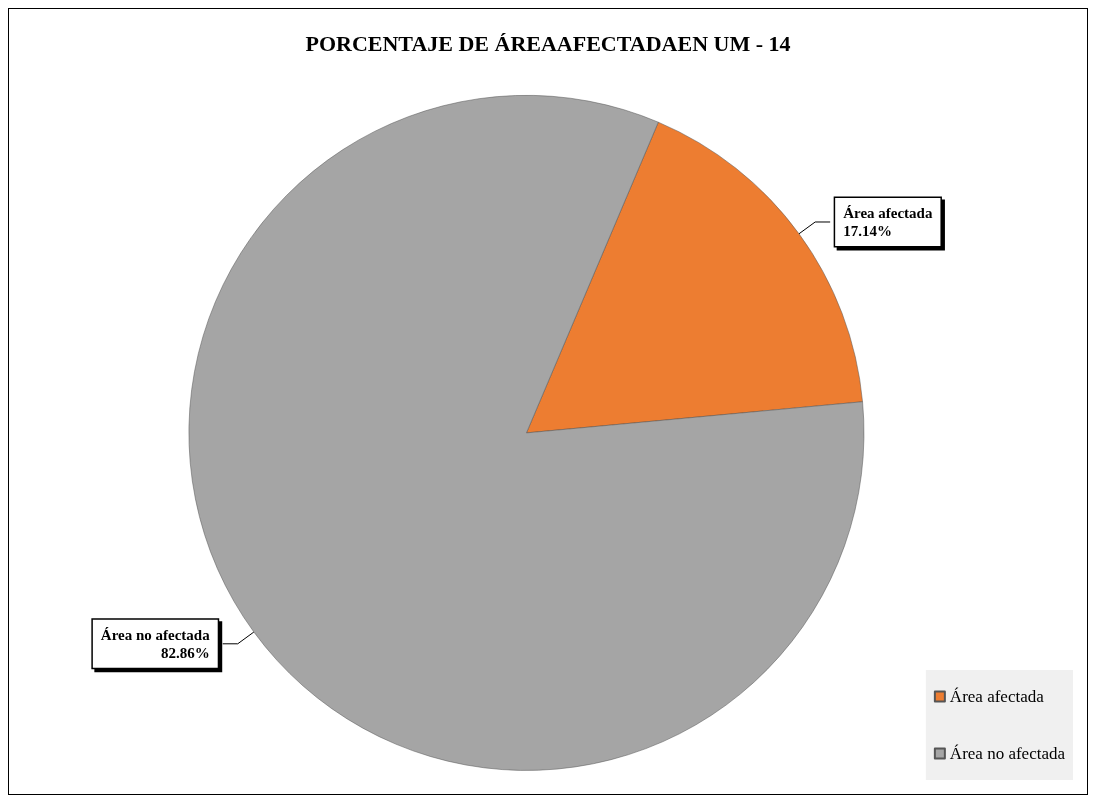 The height and width of the screenshot is (805, 1096). I want to click on legend-label: Área afectada, so click(997, 696).